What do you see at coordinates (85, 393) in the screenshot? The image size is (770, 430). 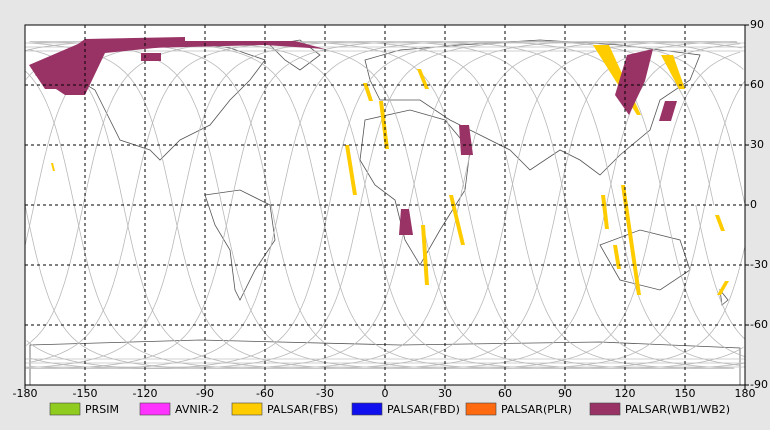 I see `x-tick-label: -150` at bounding box center [85, 393].